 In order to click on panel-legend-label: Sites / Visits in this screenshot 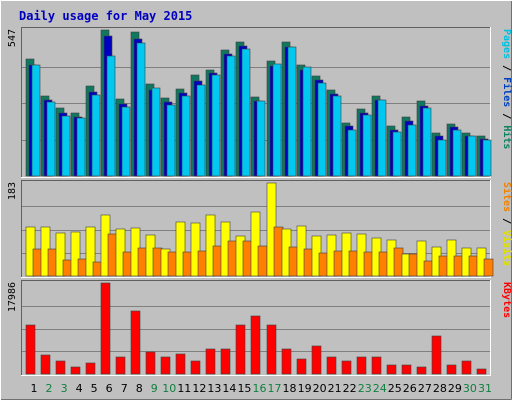, I will do `click(506, 224)`.